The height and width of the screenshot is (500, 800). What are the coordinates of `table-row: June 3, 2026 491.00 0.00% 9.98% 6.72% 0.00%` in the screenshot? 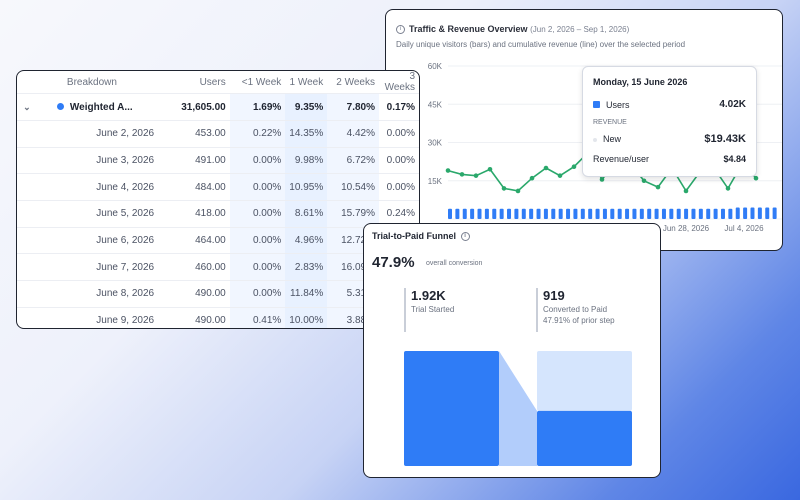 It's located at (218, 160).